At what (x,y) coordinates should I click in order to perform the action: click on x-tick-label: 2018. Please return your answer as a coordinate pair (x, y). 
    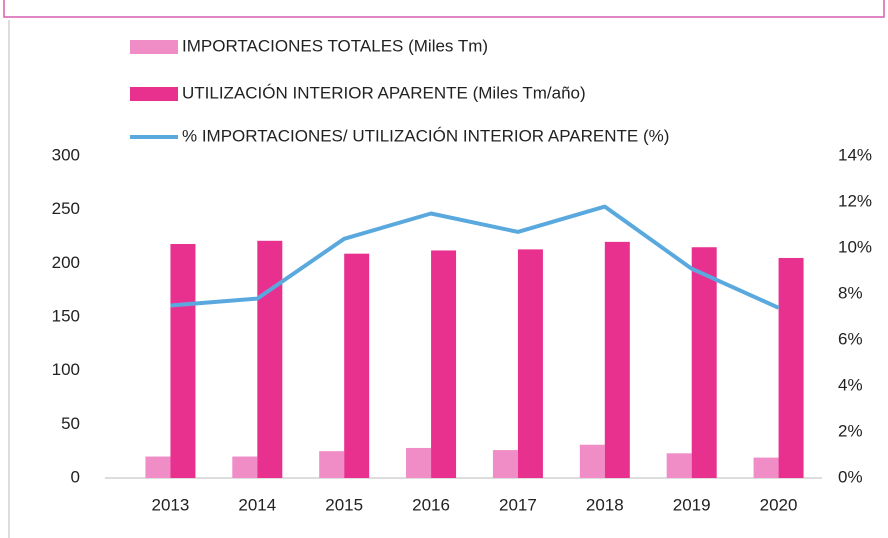
    Looking at the image, I should click on (605, 504).